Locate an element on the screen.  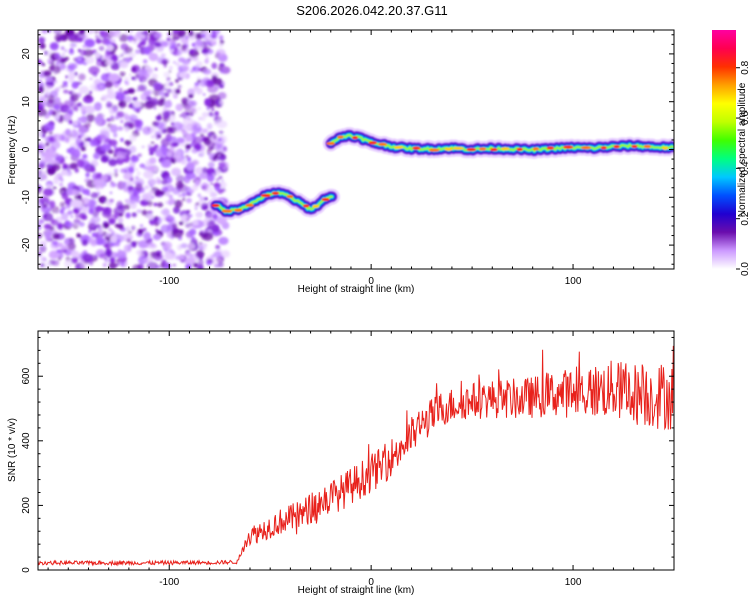
chart-title: S206.2026.042.20.37.G11 is located at coordinates (372, 10).